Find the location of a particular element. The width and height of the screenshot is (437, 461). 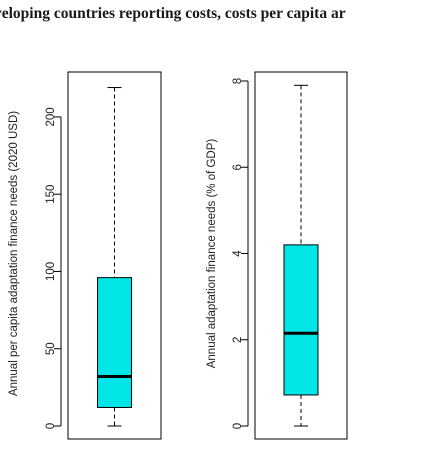

y-tick-label: 2 is located at coordinates (238, 340).